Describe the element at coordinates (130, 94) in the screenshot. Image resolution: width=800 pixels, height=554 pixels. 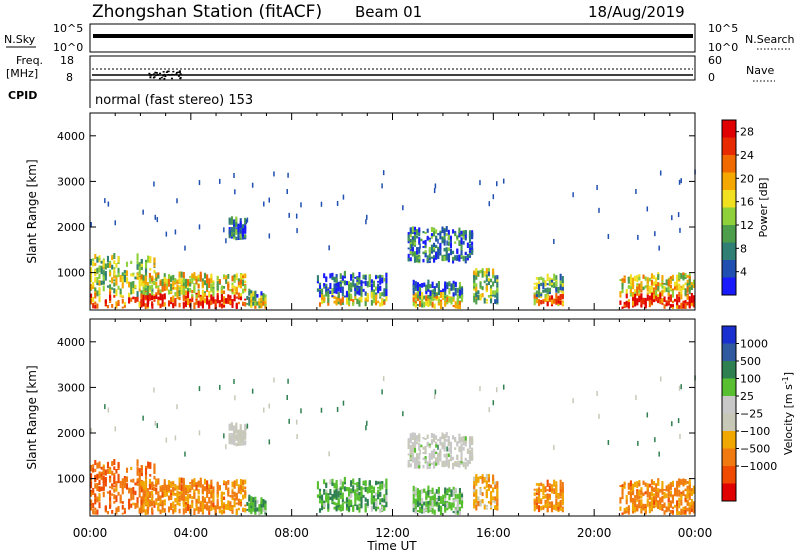
I see `cpid-row: CPID normal (fast stereo) 153` at that location.